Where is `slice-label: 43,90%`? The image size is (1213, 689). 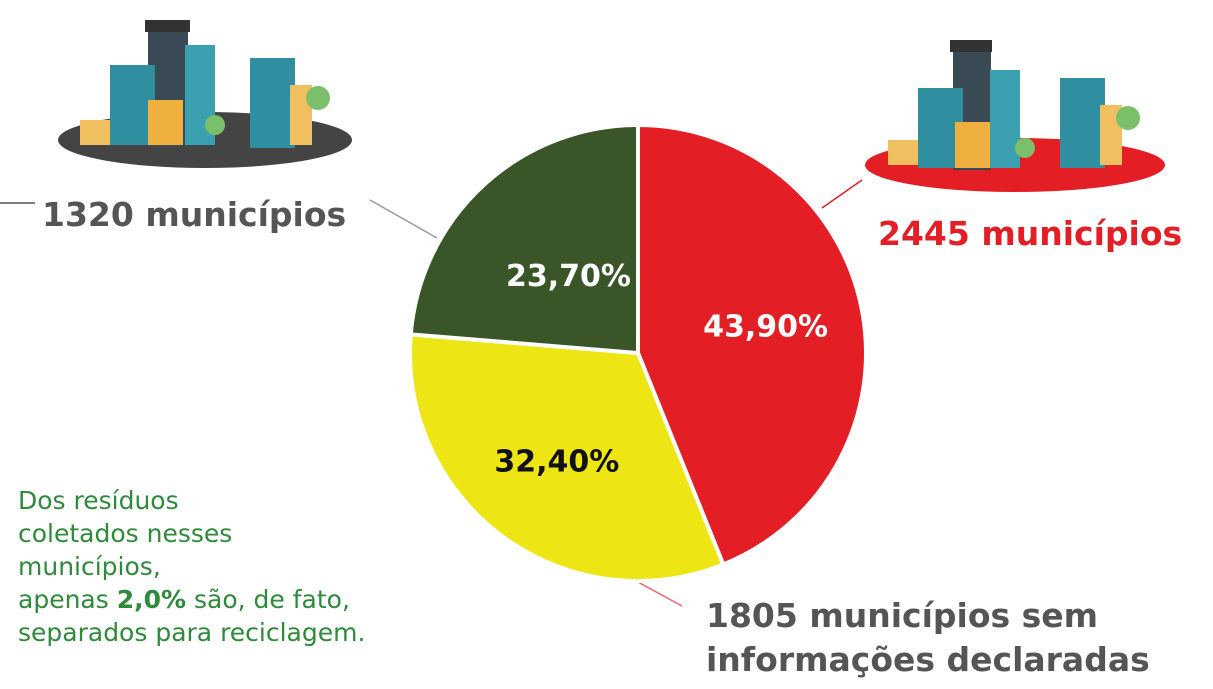
slice-label: 43,90% is located at coordinates (765, 327).